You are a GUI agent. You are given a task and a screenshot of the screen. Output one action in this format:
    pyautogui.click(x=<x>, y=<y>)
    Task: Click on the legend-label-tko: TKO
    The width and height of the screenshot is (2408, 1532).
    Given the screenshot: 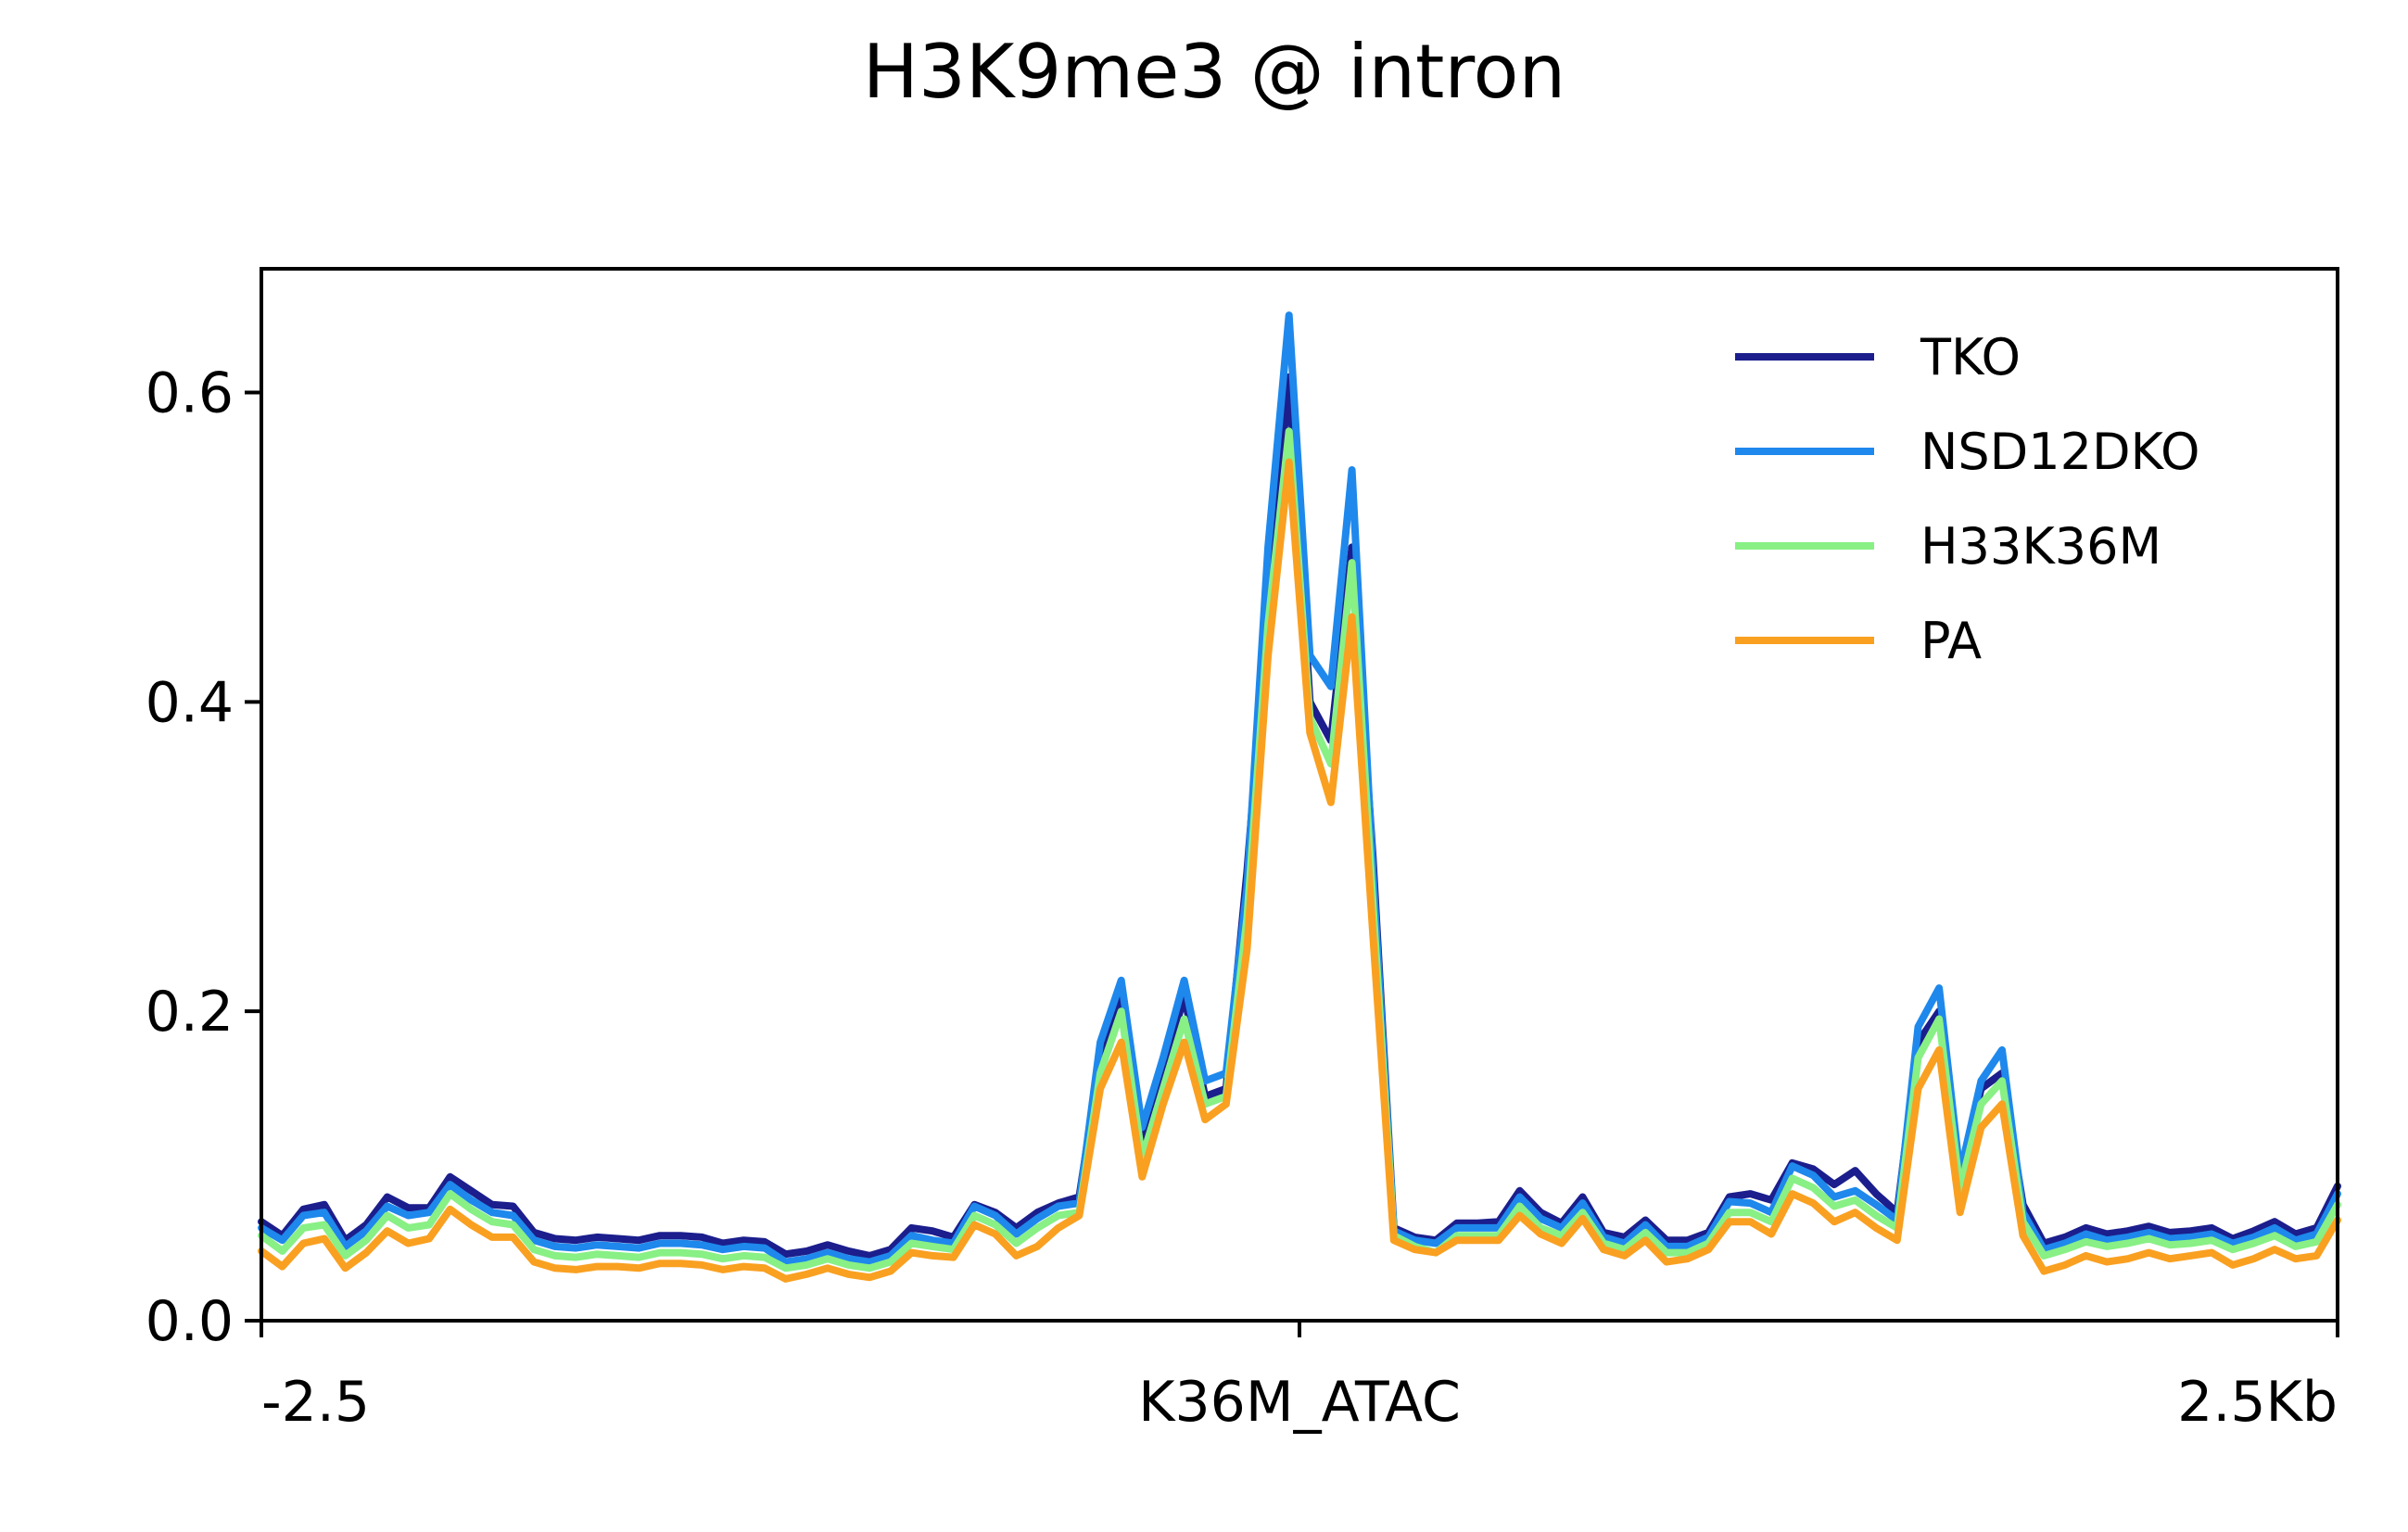 What is the action you would take?
    pyautogui.click(x=1970, y=357)
    